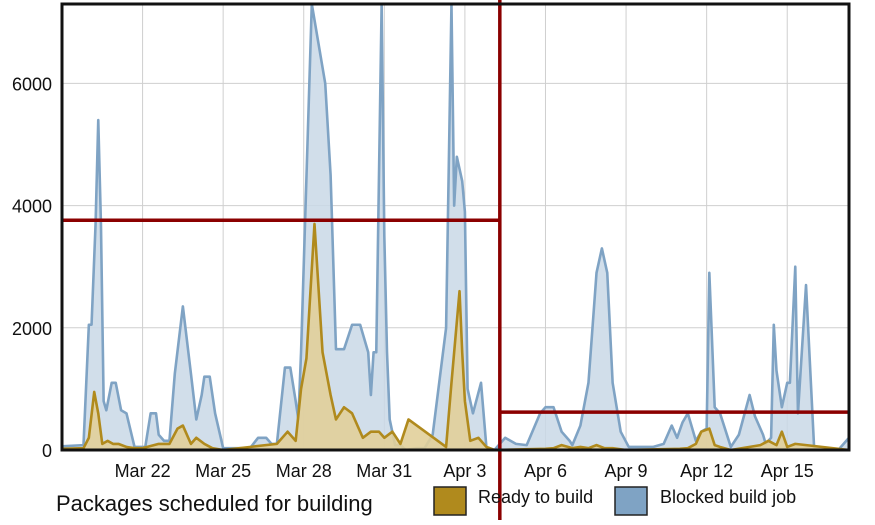 The width and height of the screenshot is (875, 525). I want to click on chart-title: Packages scheduled for building, so click(214, 503).